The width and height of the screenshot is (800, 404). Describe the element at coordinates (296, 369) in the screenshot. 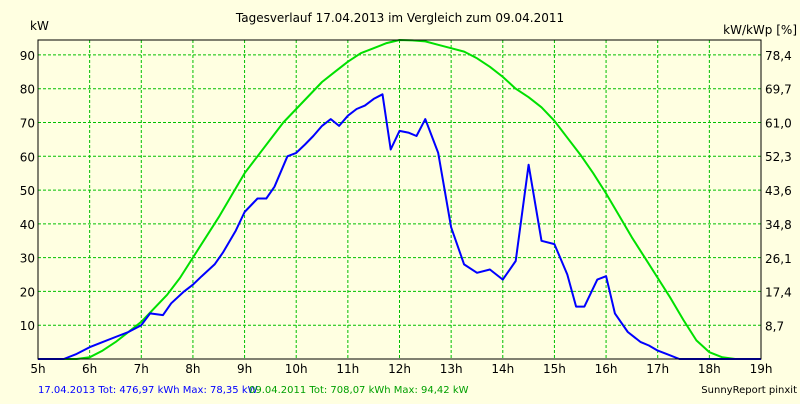

I see `x-tick-label: 10h` at that location.